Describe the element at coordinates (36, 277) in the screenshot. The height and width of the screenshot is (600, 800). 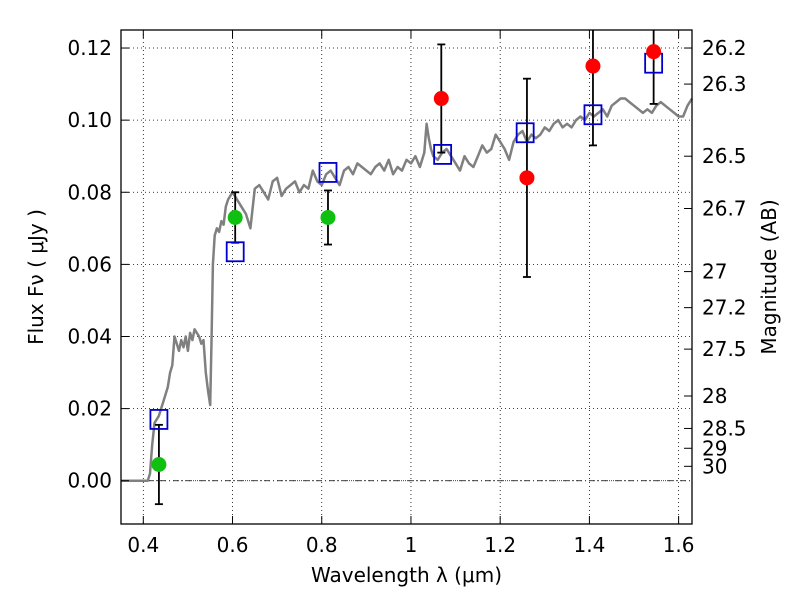
I see `y-axis-label: Flux Fν ( μJy )` at that location.